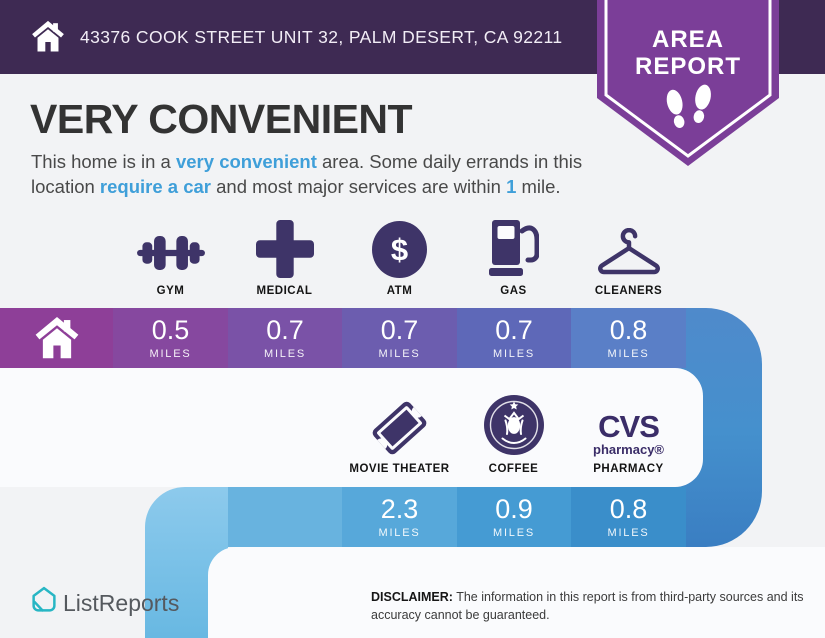 The width and height of the screenshot is (825, 638). What do you see at coordinates (688, 39) in the screenshot?
I see `badge-line1: AREA` at bounding box center [688, 39].